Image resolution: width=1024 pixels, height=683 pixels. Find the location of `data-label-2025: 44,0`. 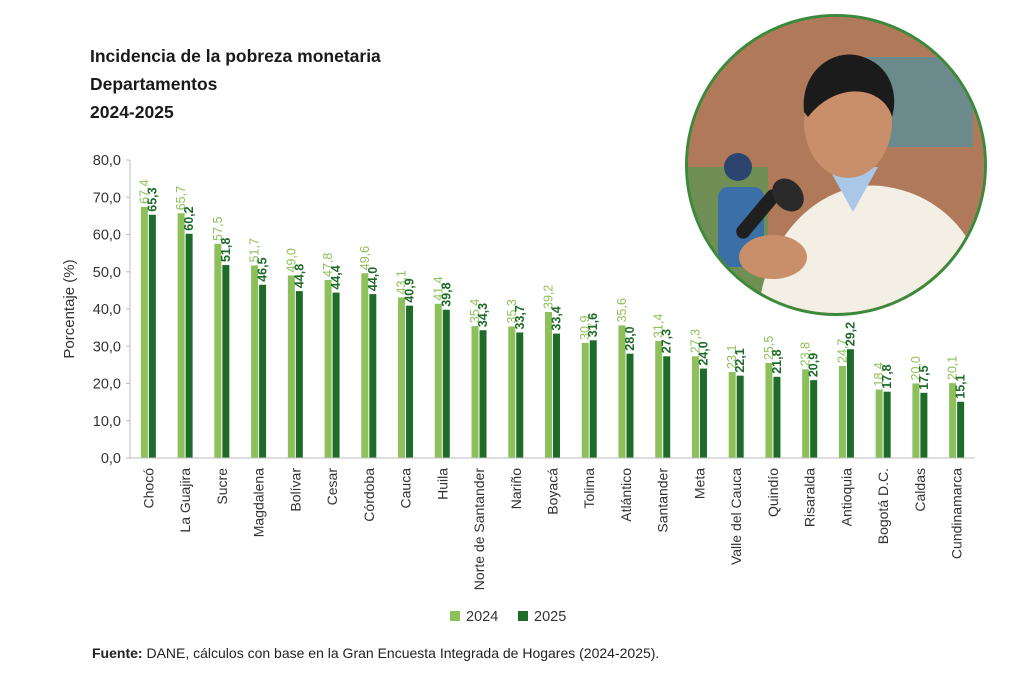

data-label-2025: 44,0 is located at coordinates (373, 279).